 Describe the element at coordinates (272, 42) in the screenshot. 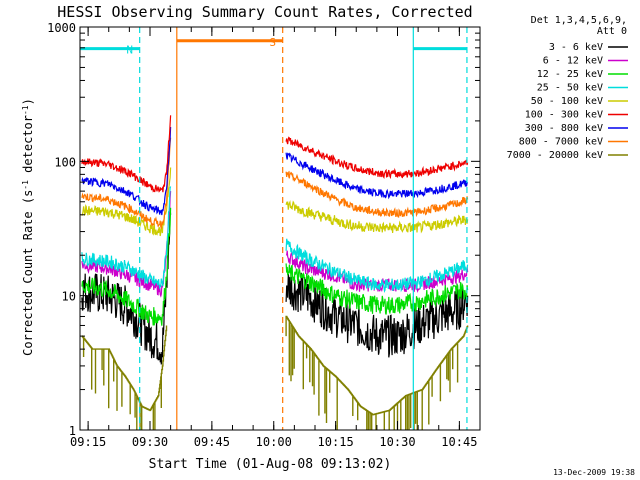

I see `flag-label-1: S` at that location.